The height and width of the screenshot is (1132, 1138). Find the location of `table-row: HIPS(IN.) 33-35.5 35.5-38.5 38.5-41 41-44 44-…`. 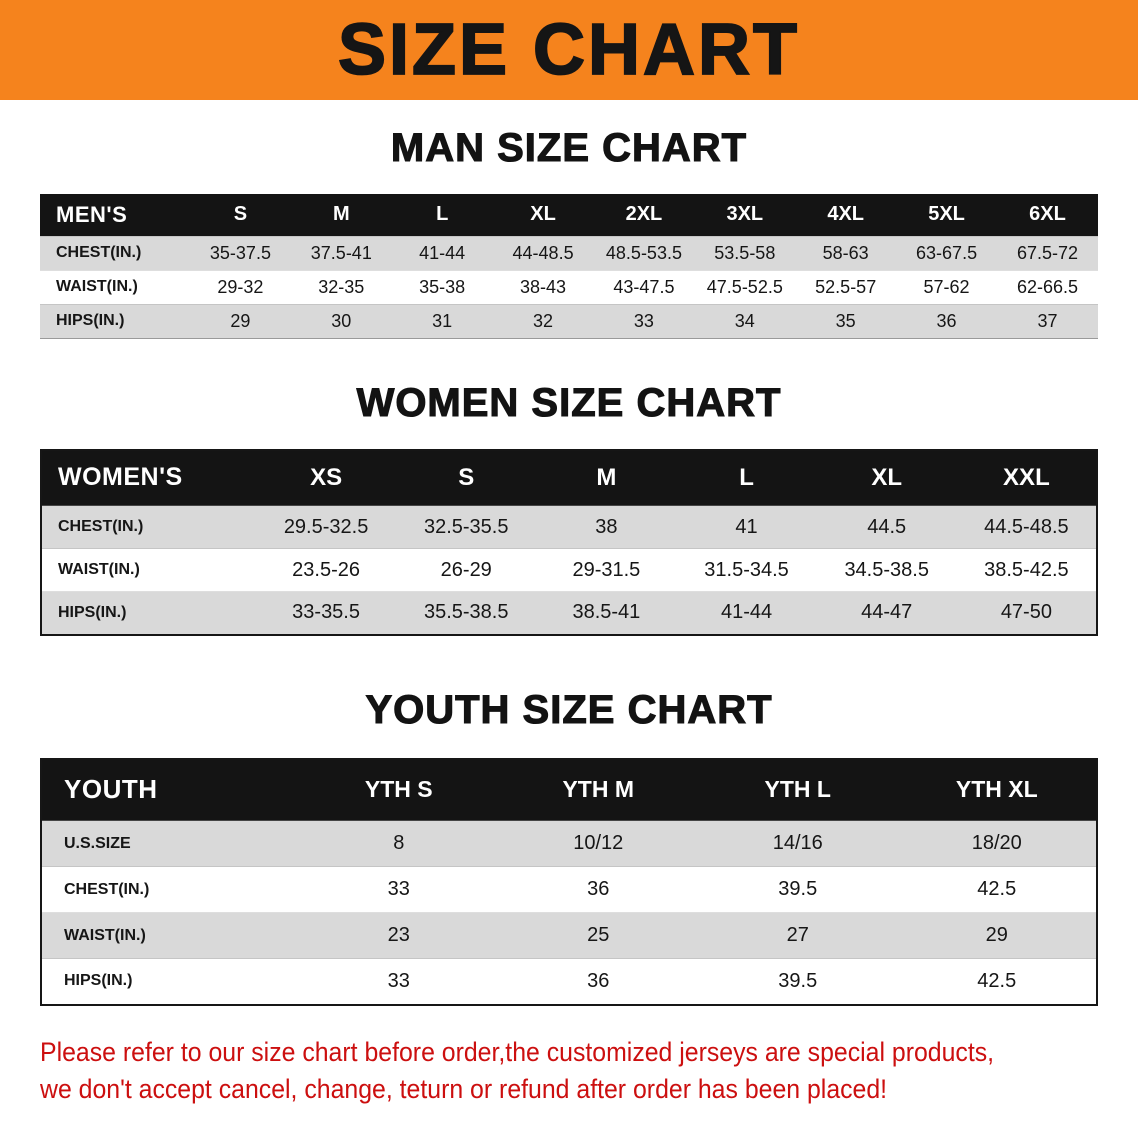

table-row: HIPS(IN.) 33-35.5 35.5-38.5 38.5-41 41-44 44-… is located at coordinates (569, 613).